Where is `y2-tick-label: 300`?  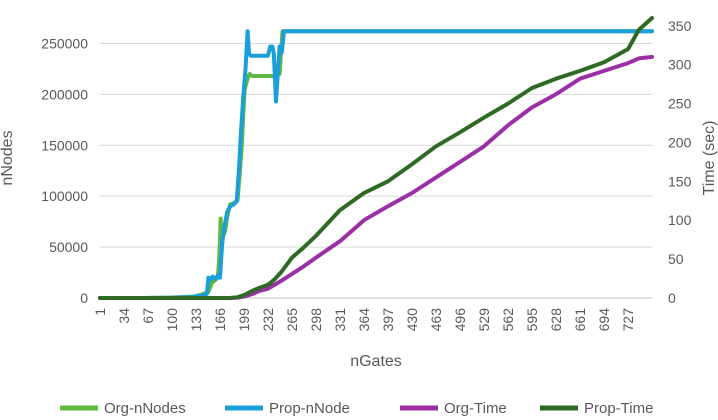 y2-tick-label: 300 is located at coordinates (680, 65).